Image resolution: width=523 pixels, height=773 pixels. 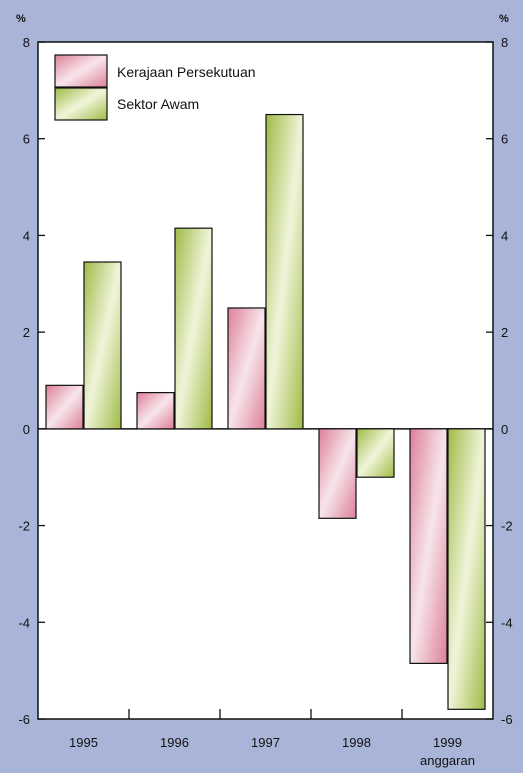 I want to click on y-tick-label-left: 0, so click(x=26, y=429).